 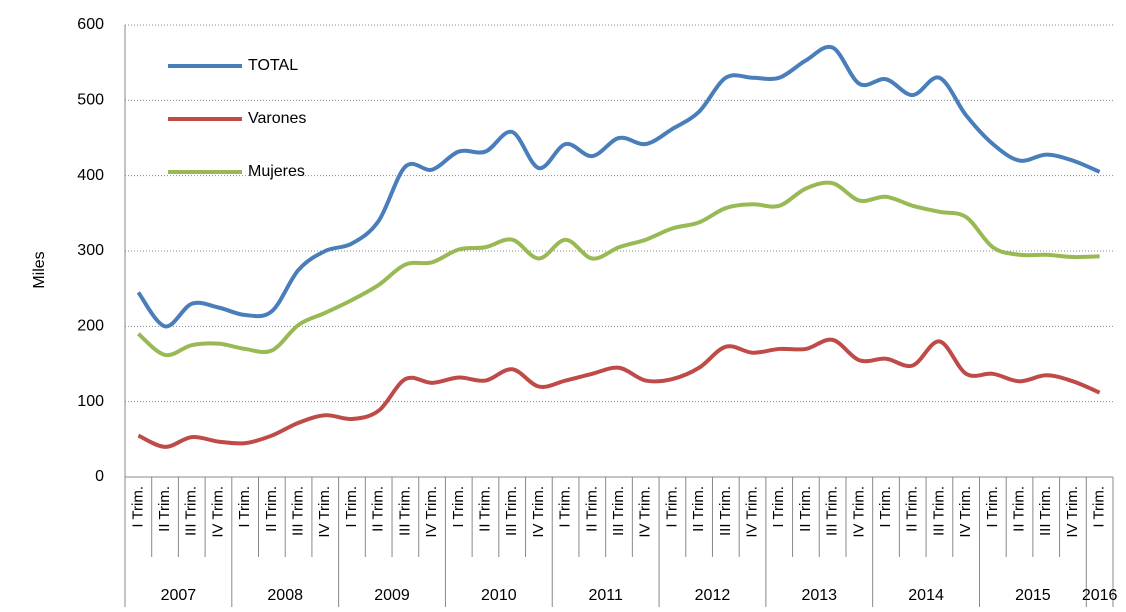 What do you see at coordinates (605, 595) in the screenshot?
I see `x-group-label: 2011` at bounding box center [605, 595].